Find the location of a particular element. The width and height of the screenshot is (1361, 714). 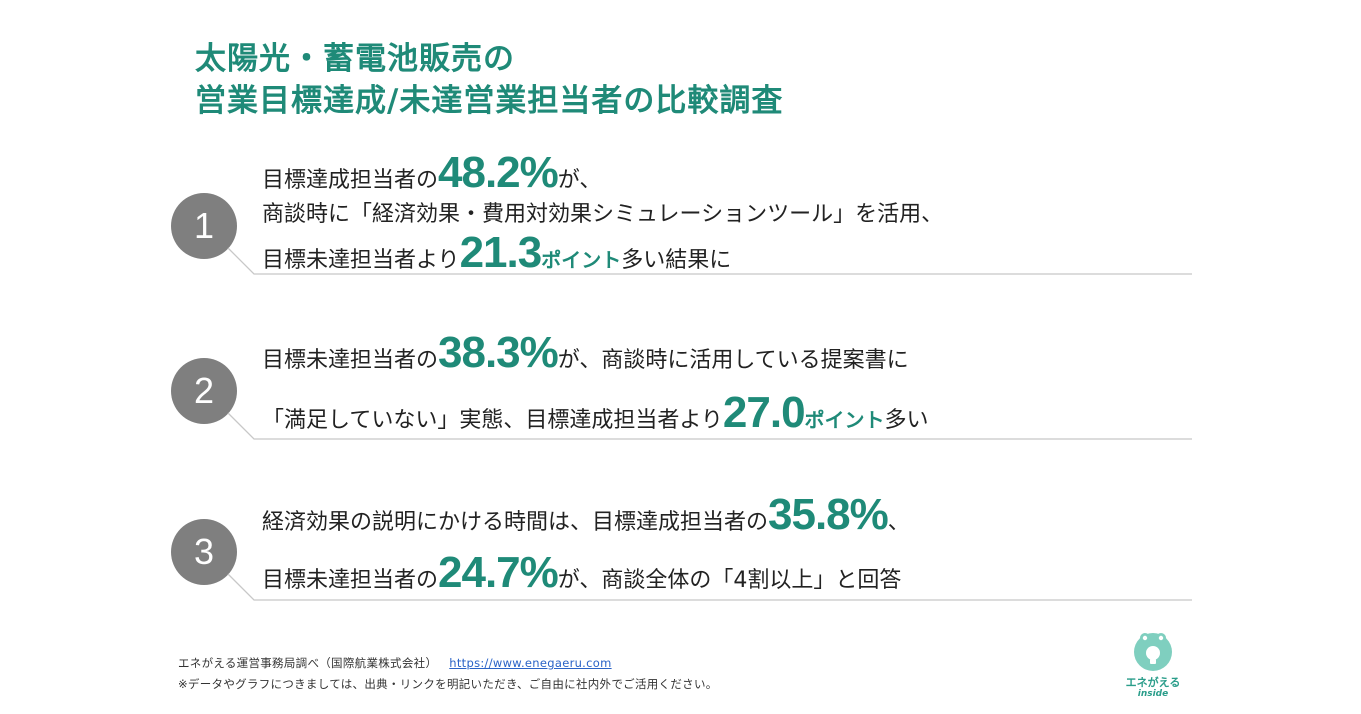

item-3-stat-35-8: 35.8% is located at coordinates (828, 514).